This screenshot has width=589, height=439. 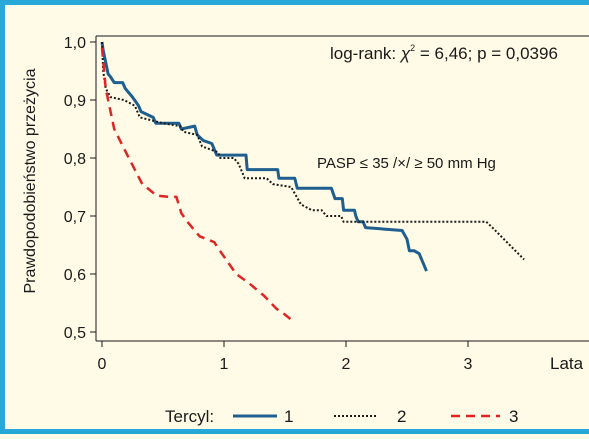 I want to click on y-tick-label: 0,7, so click(x=75, y=217).